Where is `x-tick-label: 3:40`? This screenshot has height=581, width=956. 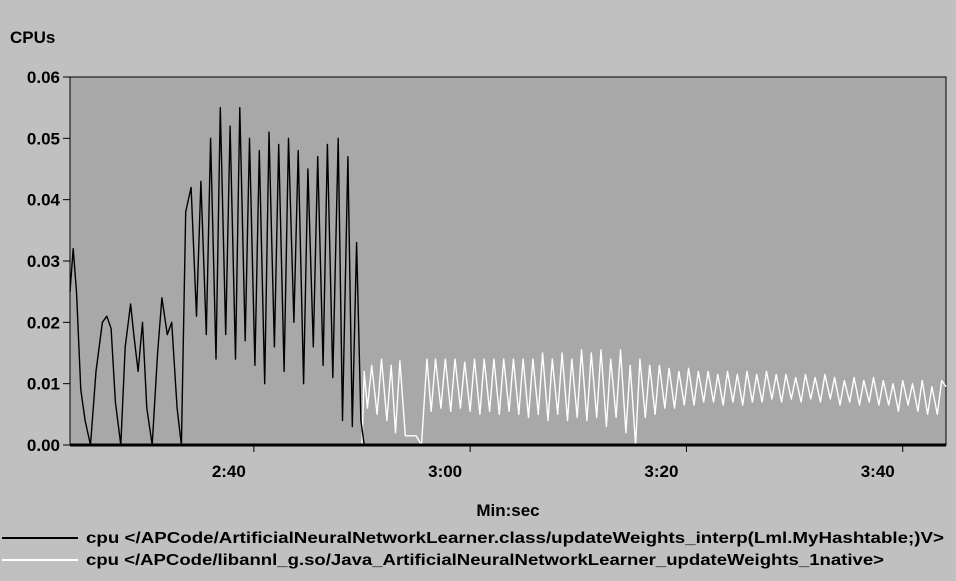
x-tick-label: 3:40 is located at coordinates (878, 471).